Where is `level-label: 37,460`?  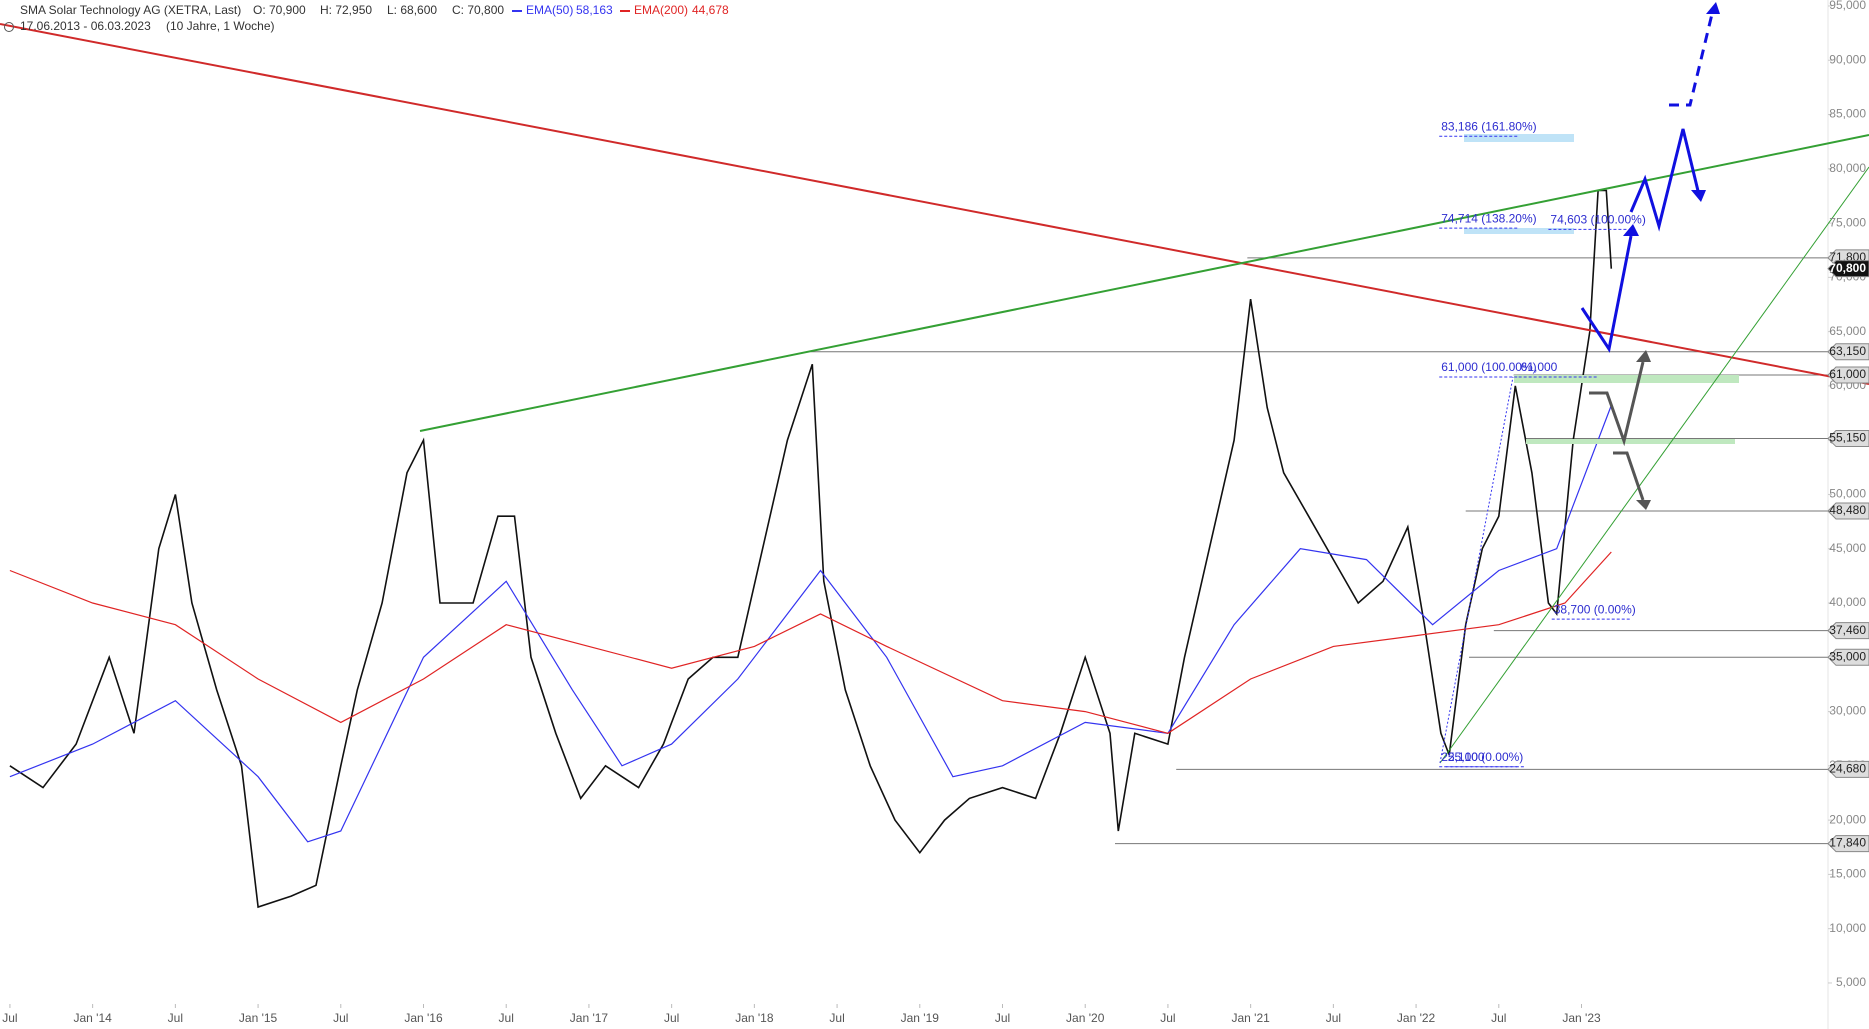
level-label: 37,460 is located at coordinates (1847, 630).